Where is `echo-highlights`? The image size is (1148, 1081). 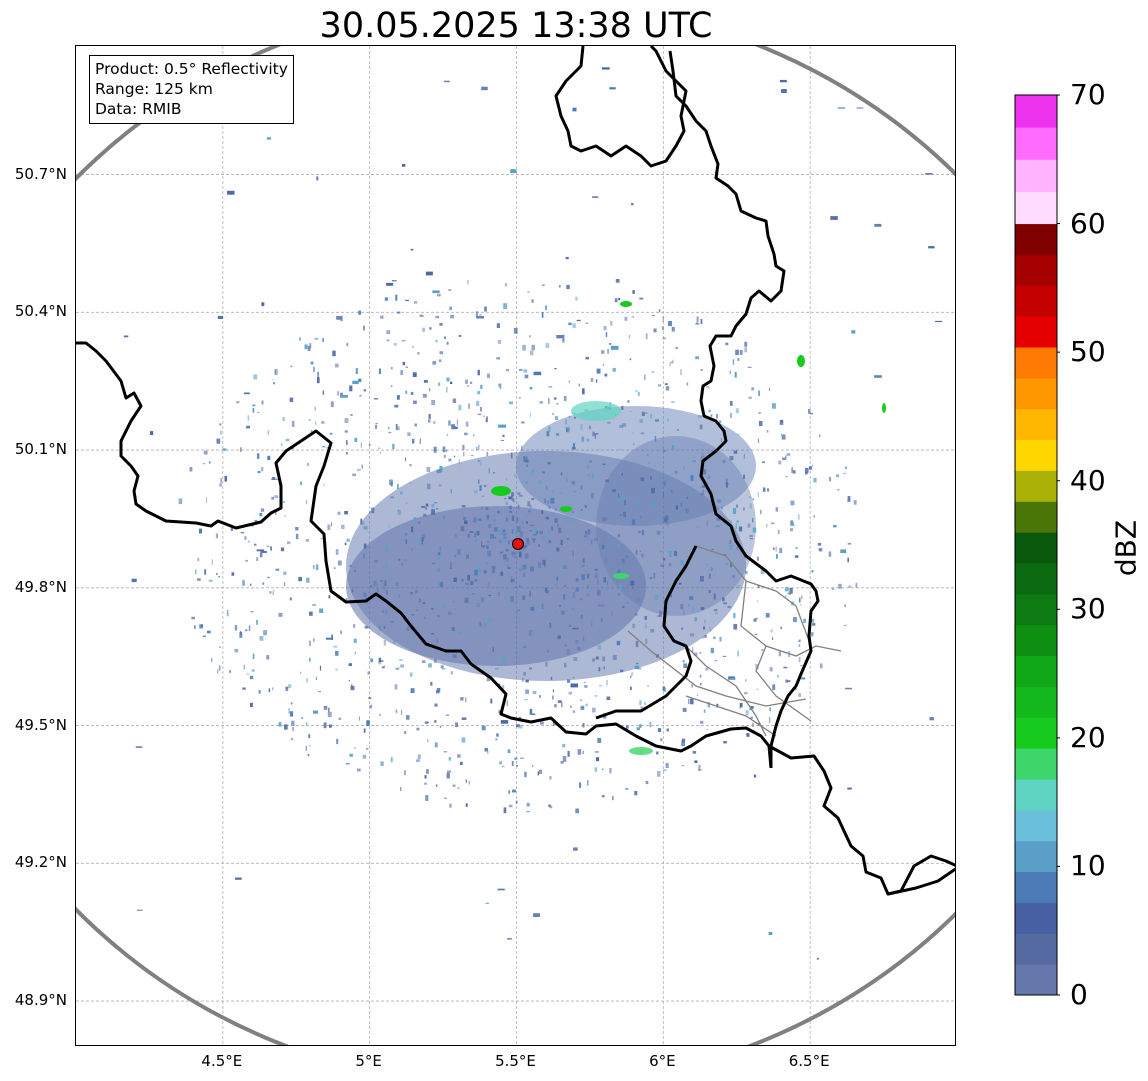
echo-highlights is located at coordinates (688, 528).